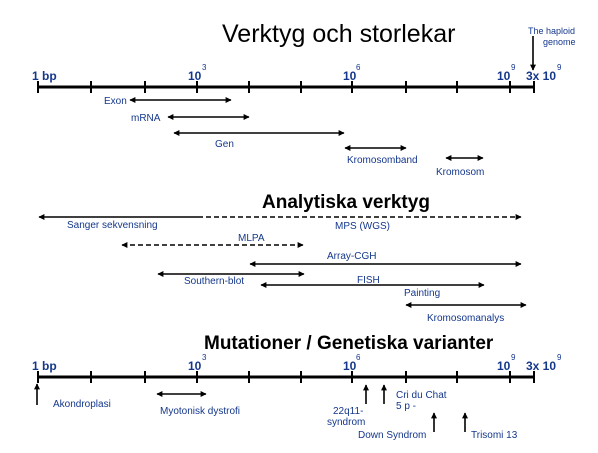  I want to click on page-title: Verktyg och storlekar, so click(338, 34).